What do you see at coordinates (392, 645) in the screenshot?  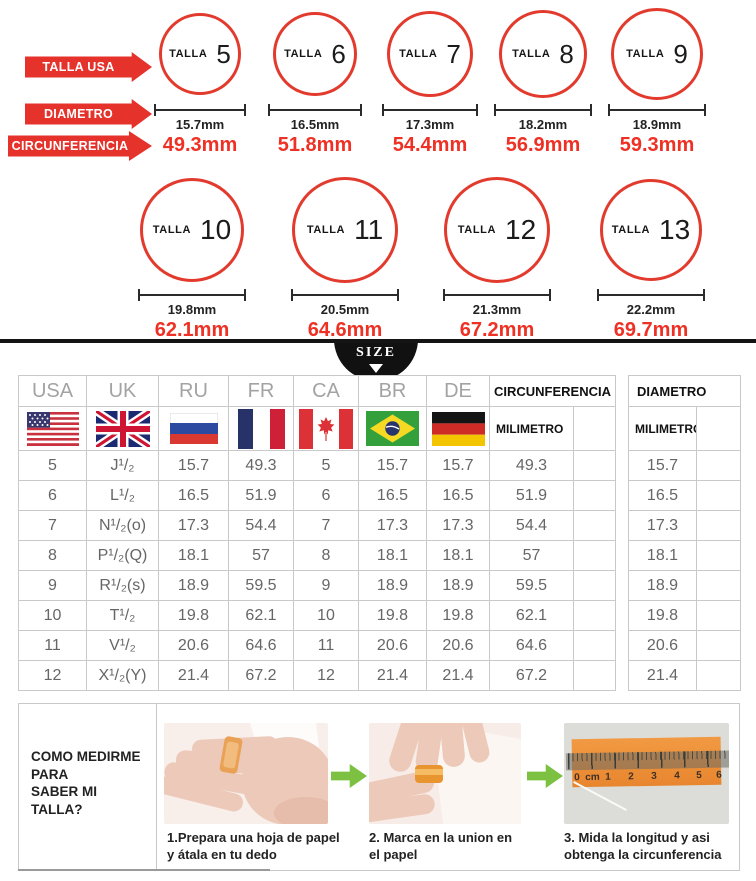 I see `cell-br: 20.6` at bounding box center [392, 645].